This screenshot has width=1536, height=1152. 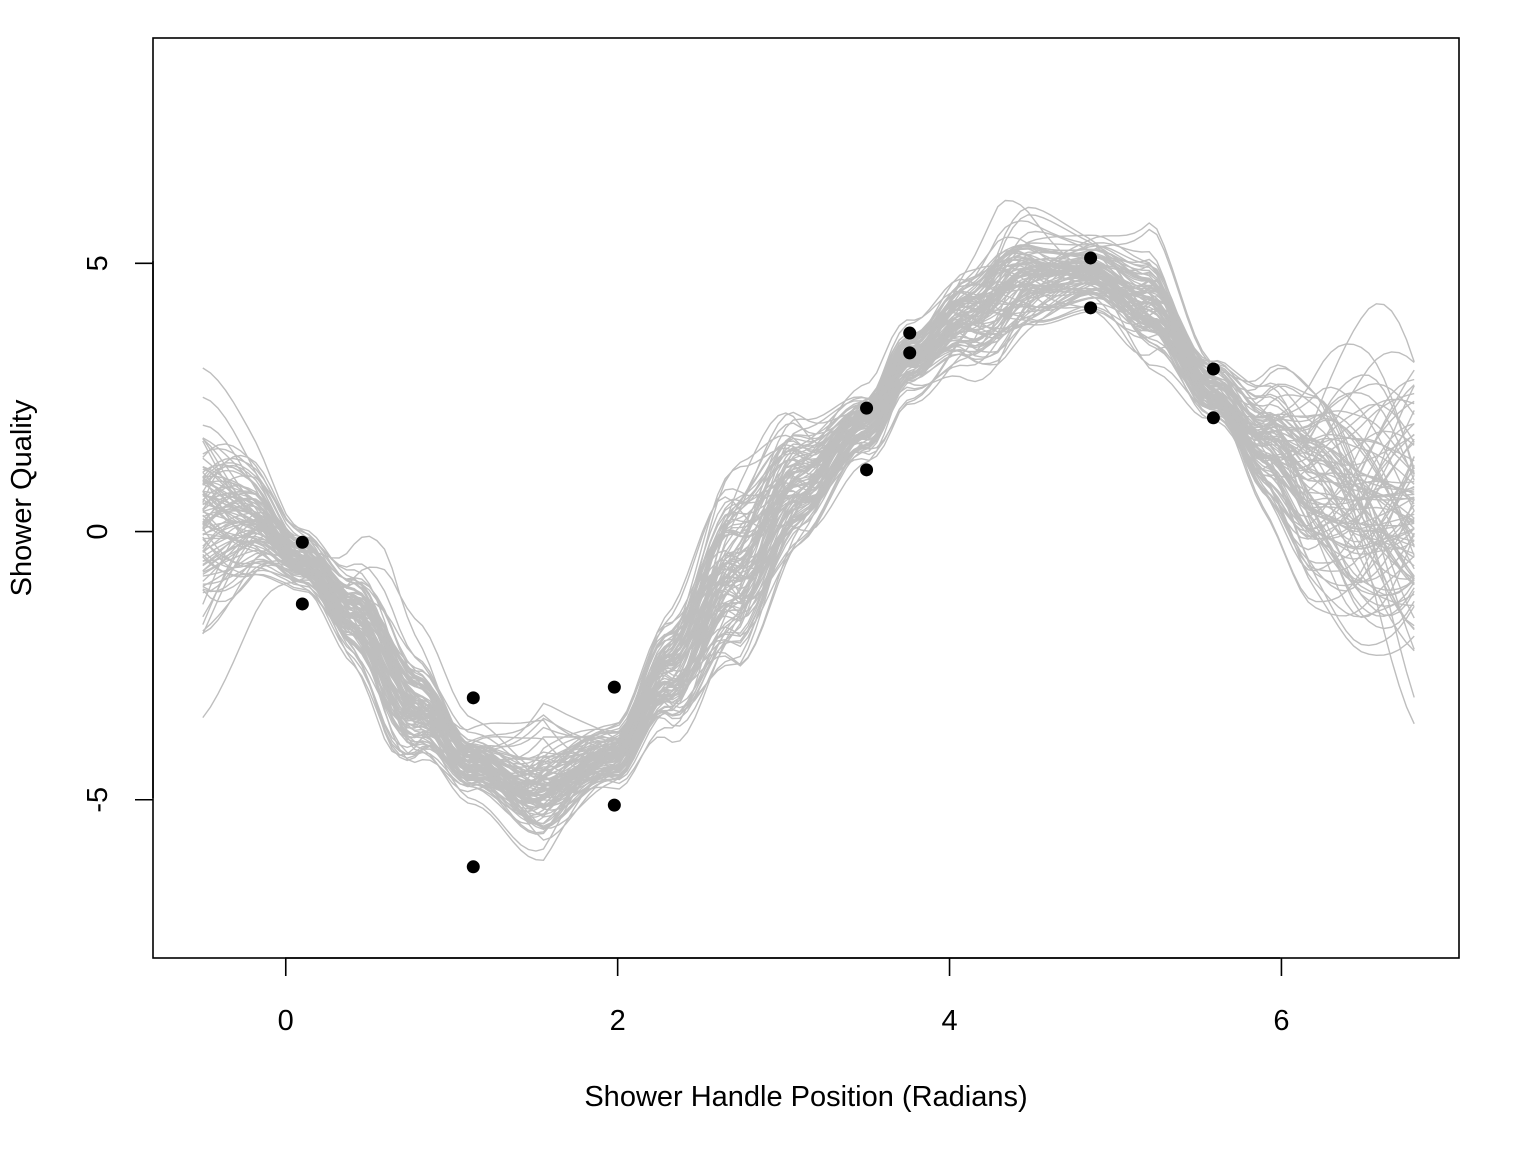 I want to click on y-tick-label: -5, so click(x=98, y=800).